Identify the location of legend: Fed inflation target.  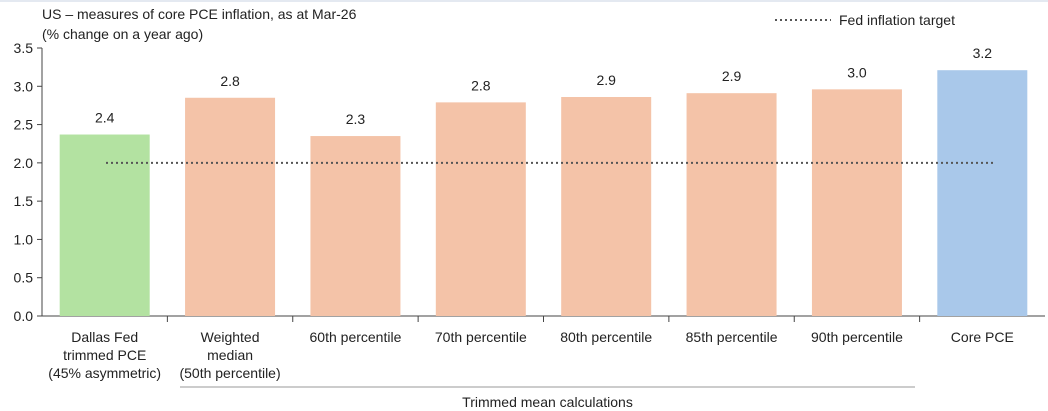
(864, 20).